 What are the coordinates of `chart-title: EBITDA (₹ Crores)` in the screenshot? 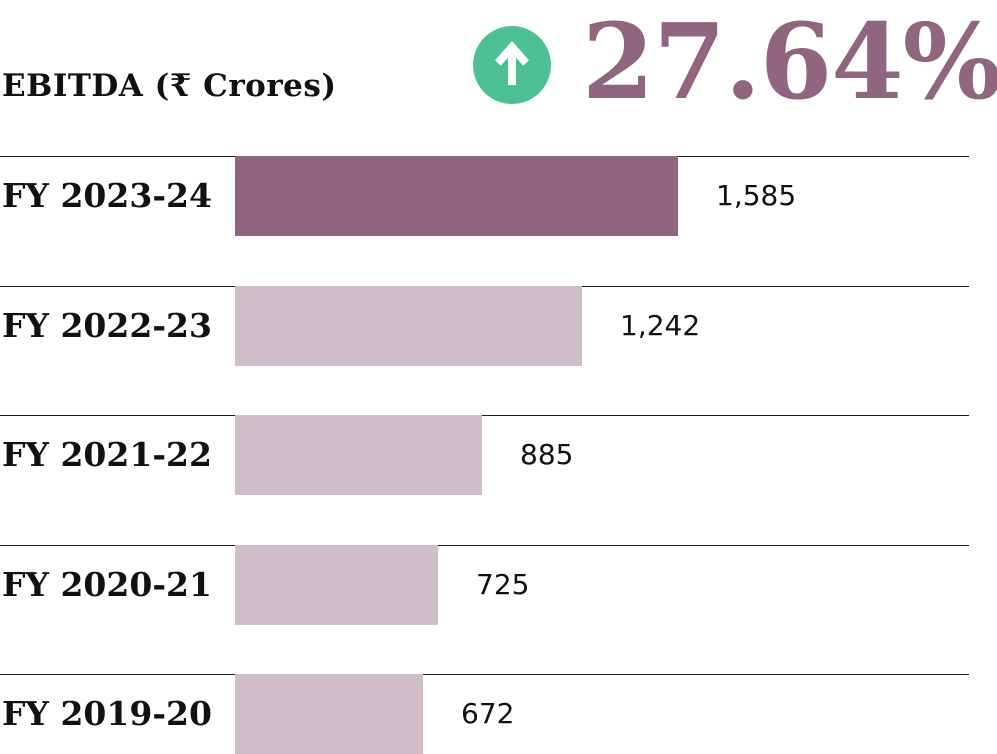 It's located at (169, 86).